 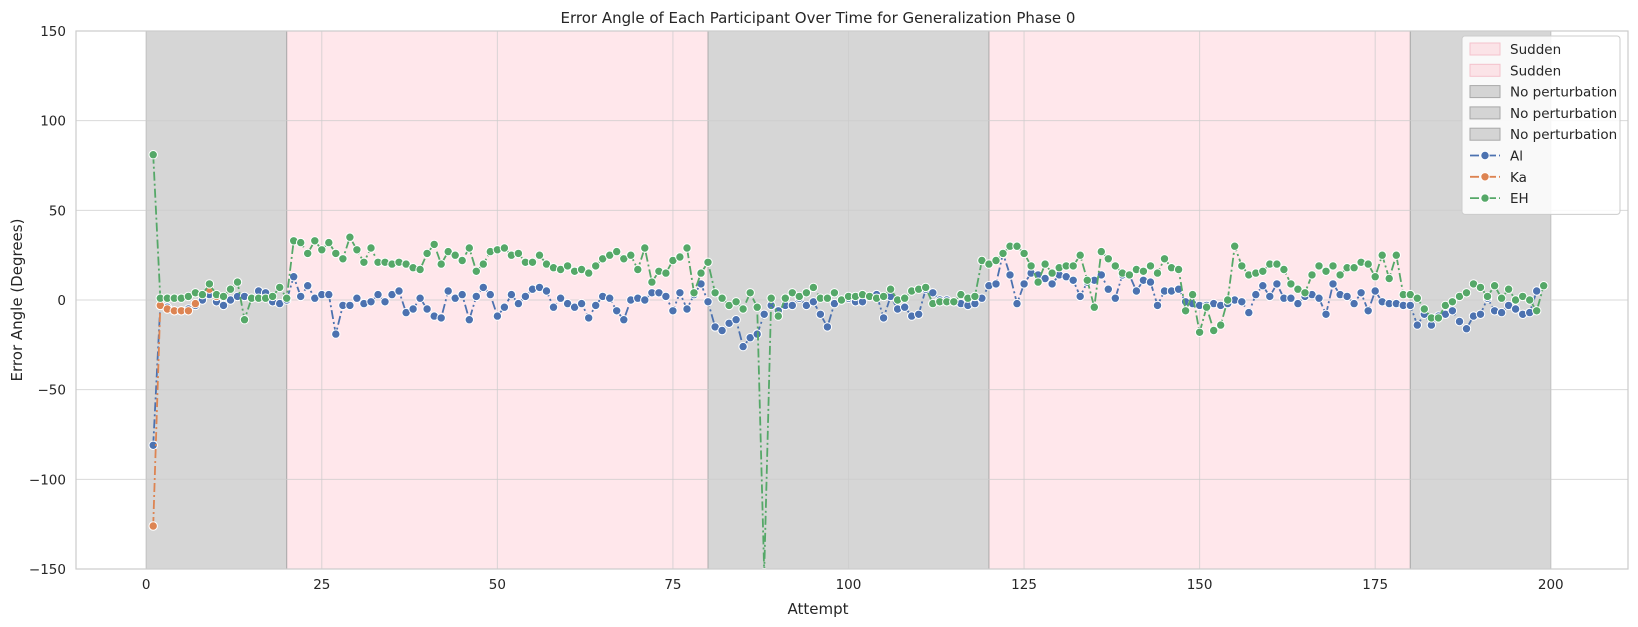 I want to click on legend-marker, so click(x=1485, y=198).